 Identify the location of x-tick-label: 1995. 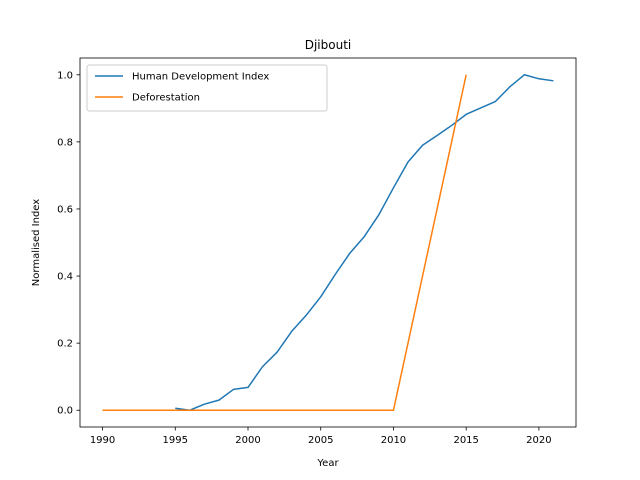
(175, 440).